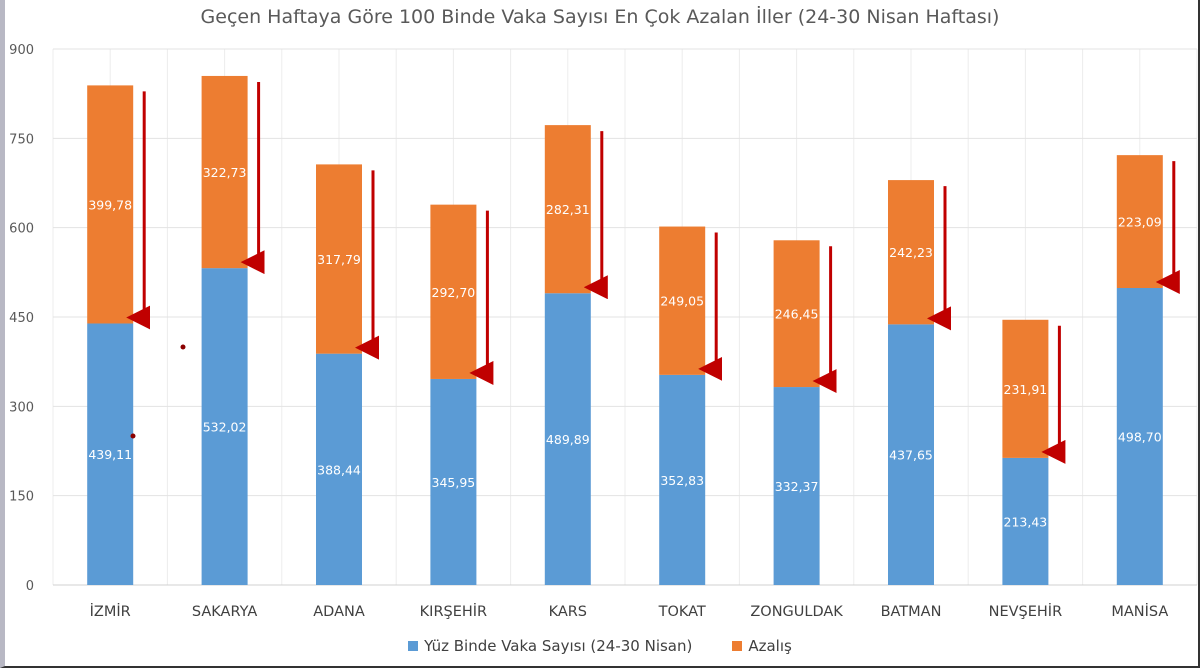  I want to click on x-tick-label: MANİSA, so click(1139, 611).